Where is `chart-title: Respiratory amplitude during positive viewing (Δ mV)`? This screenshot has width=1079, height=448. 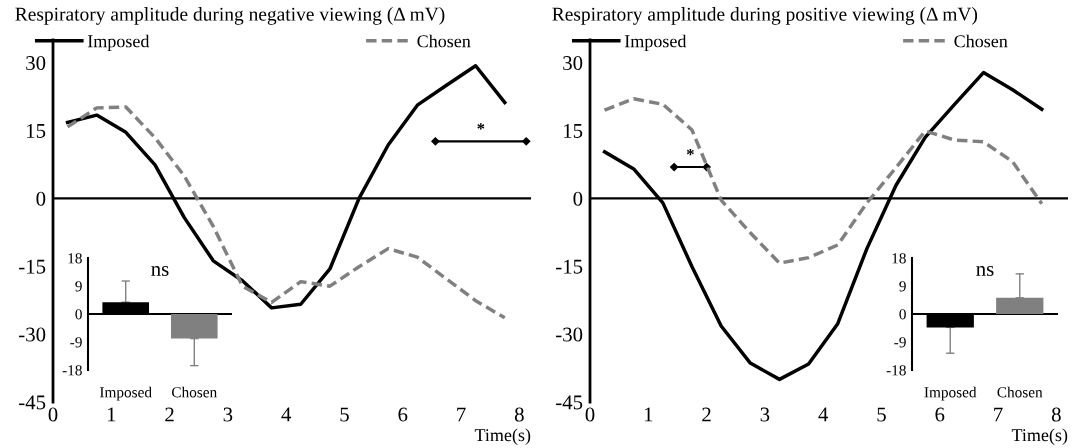 chart-title: Respiratory amplitude during positive viewing (Δ mV) is located at coordinates (765, 16).